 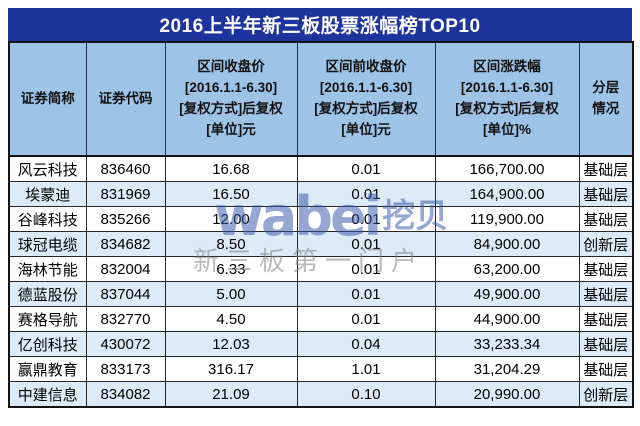 I want to click on cell-interval-change-pct: 84,900.00, so click(x=507, y=244).